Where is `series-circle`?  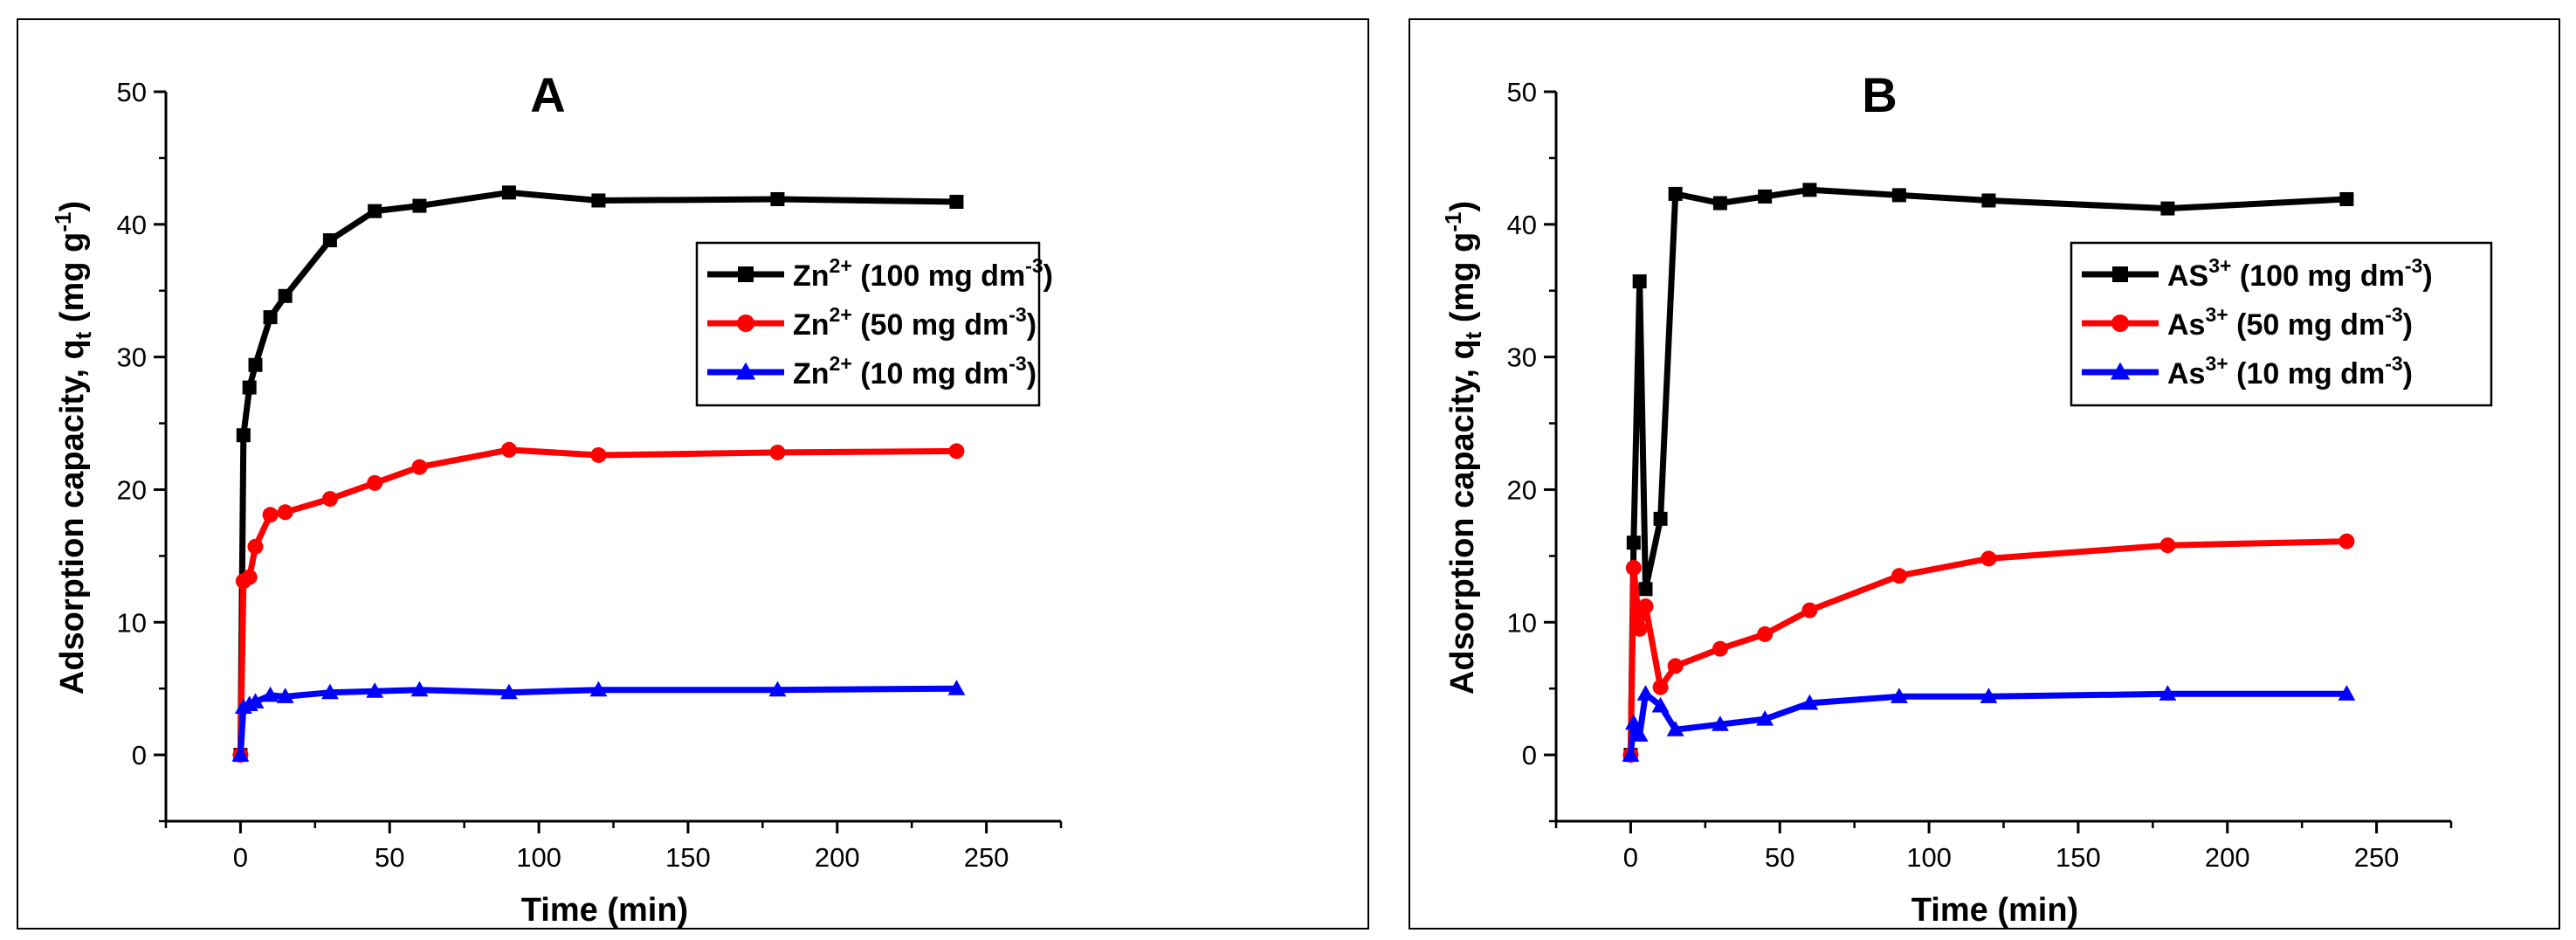 series-circle is located at coordinates (1988, 648).